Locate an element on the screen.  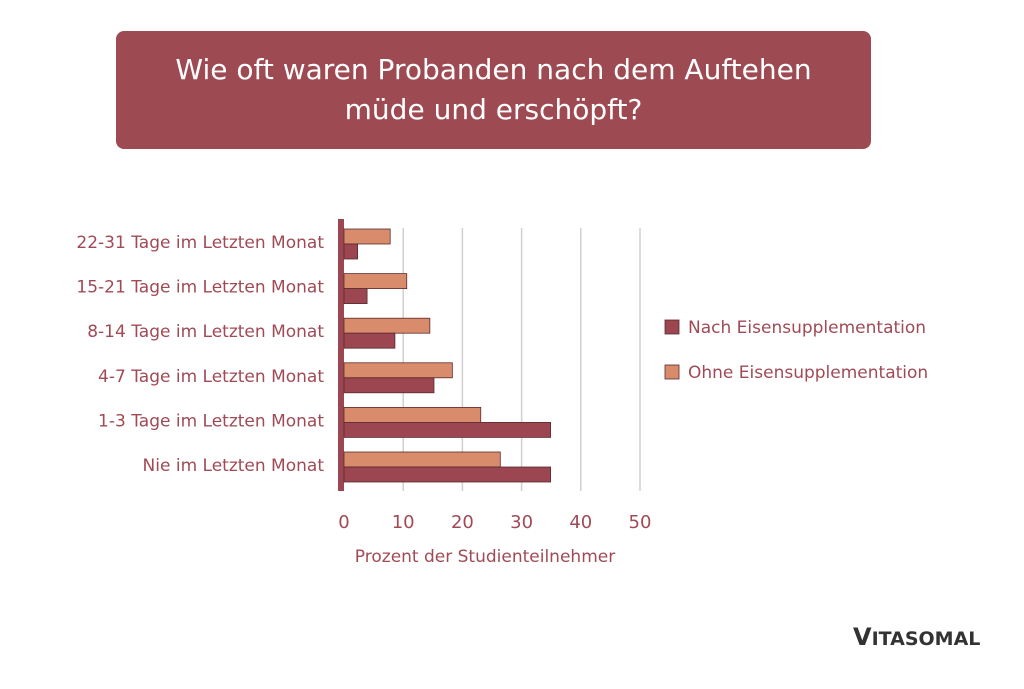
legend-label: Ohne Eisensupplementation is located at coordinates (808, 373).